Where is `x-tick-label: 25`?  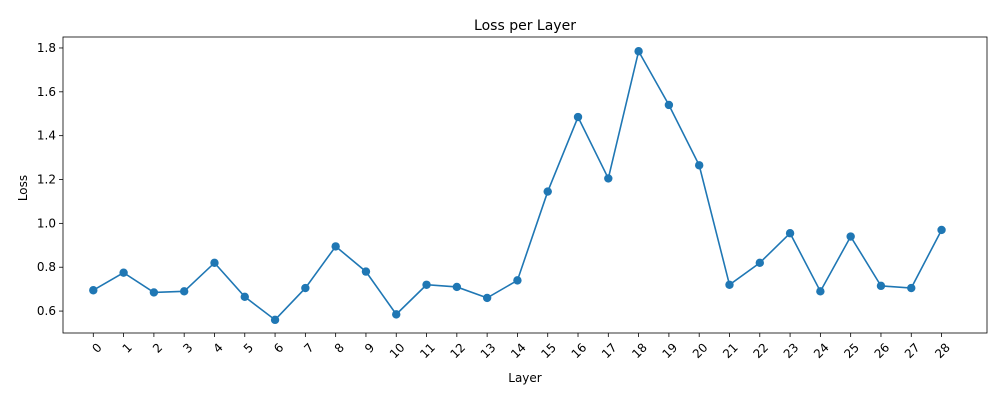
x-tick-label: 25 is located at coordinates (851, 350).